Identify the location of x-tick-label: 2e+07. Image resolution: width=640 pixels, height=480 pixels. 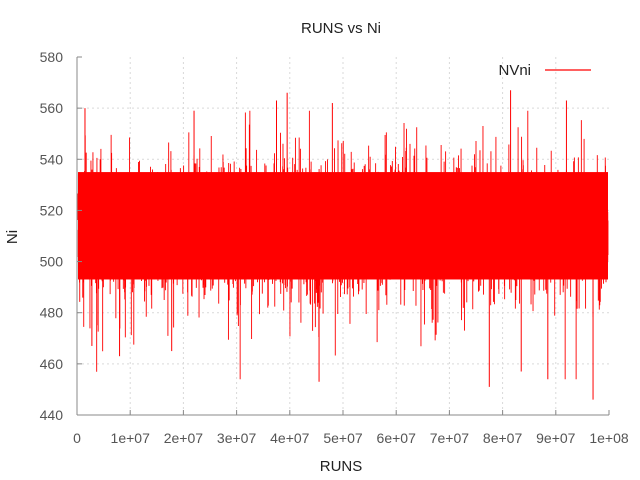
(184, 438).